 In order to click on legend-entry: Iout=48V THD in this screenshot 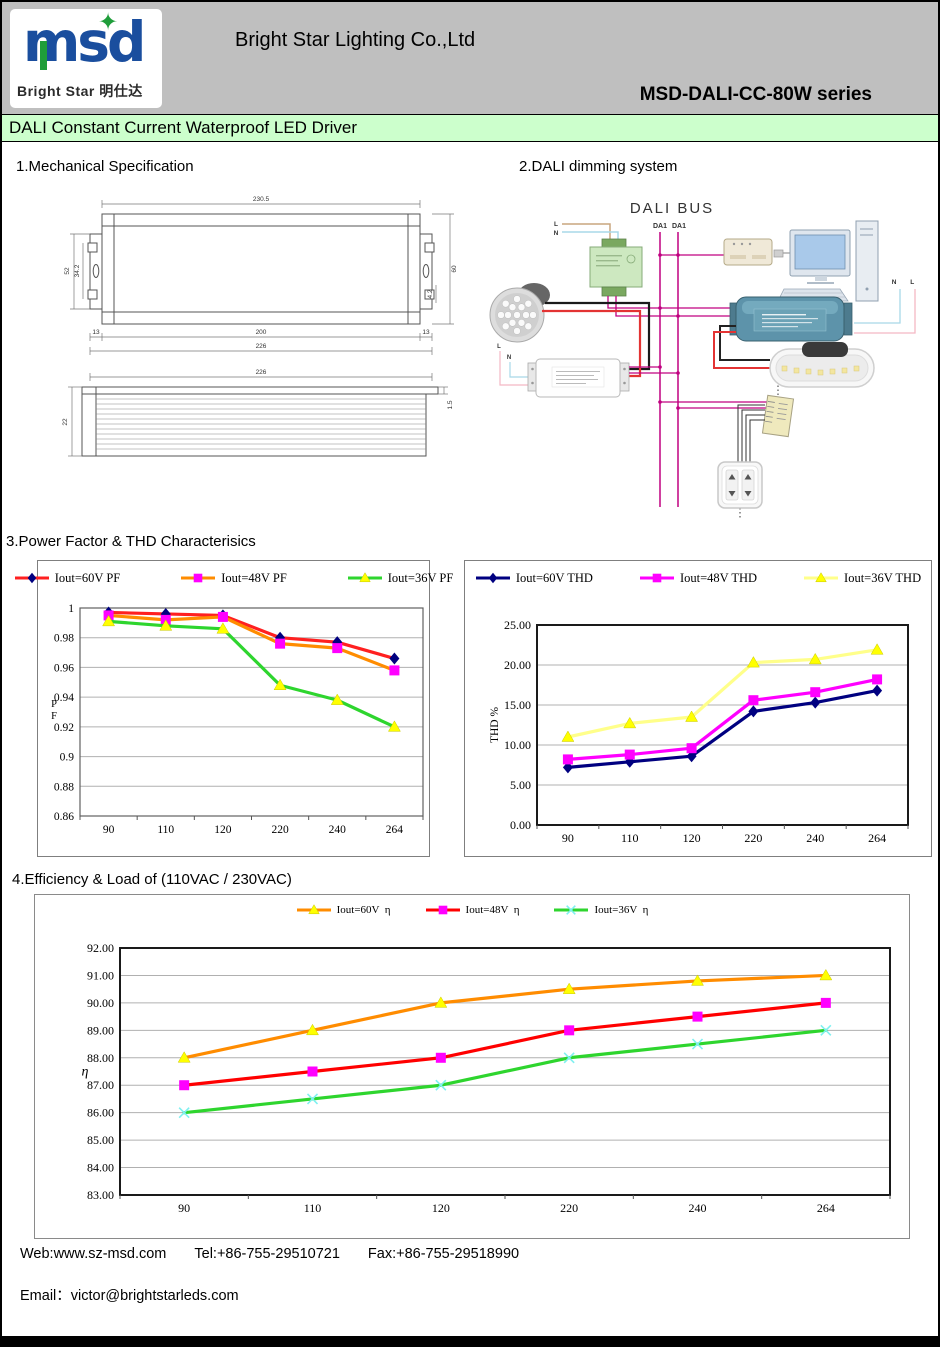, I will do `click(698, 578)`.